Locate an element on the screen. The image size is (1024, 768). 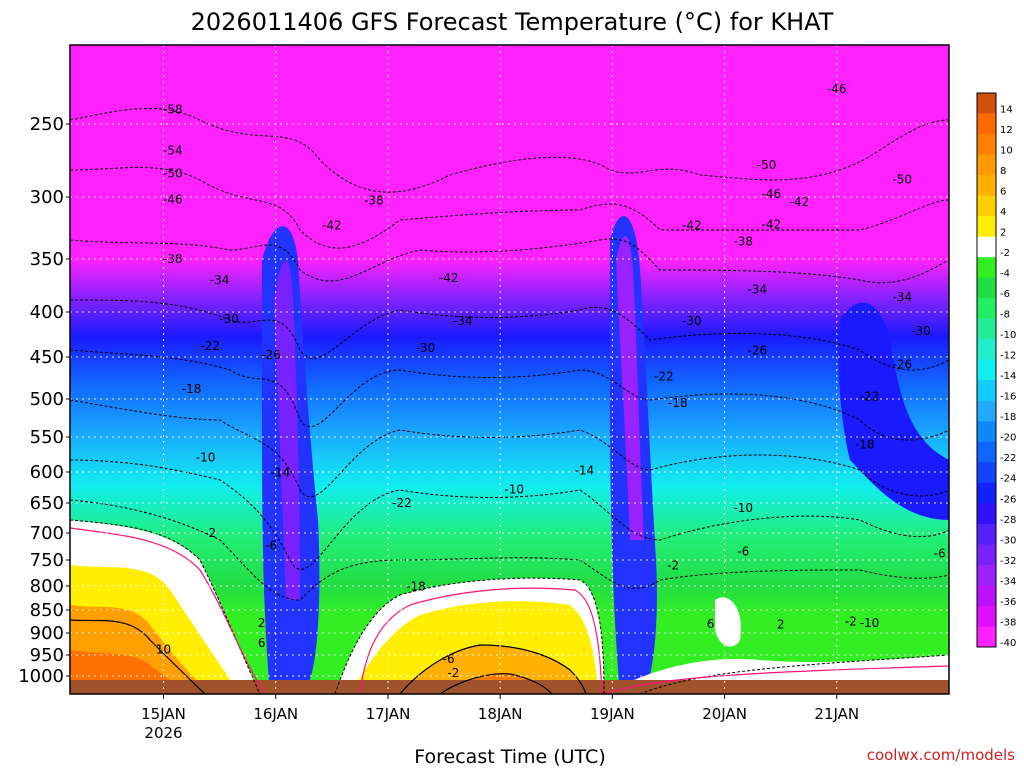
x-tick-label: 21JAN is located at coordinates (836, 714).